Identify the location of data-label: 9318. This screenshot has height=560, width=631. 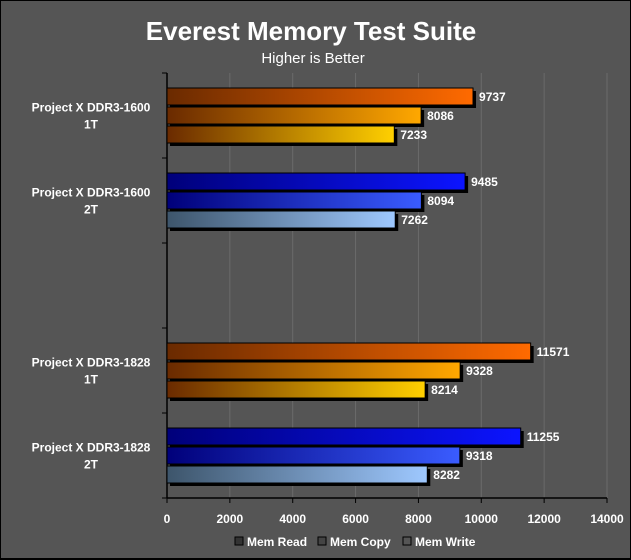
(479, 456).